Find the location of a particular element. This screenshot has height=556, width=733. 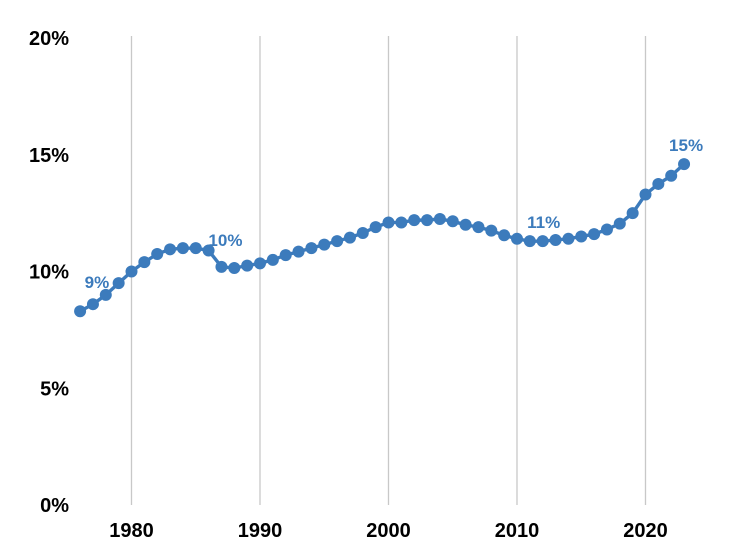

x-axis-tick-label: 1990 is located at coordinates (260, 531).